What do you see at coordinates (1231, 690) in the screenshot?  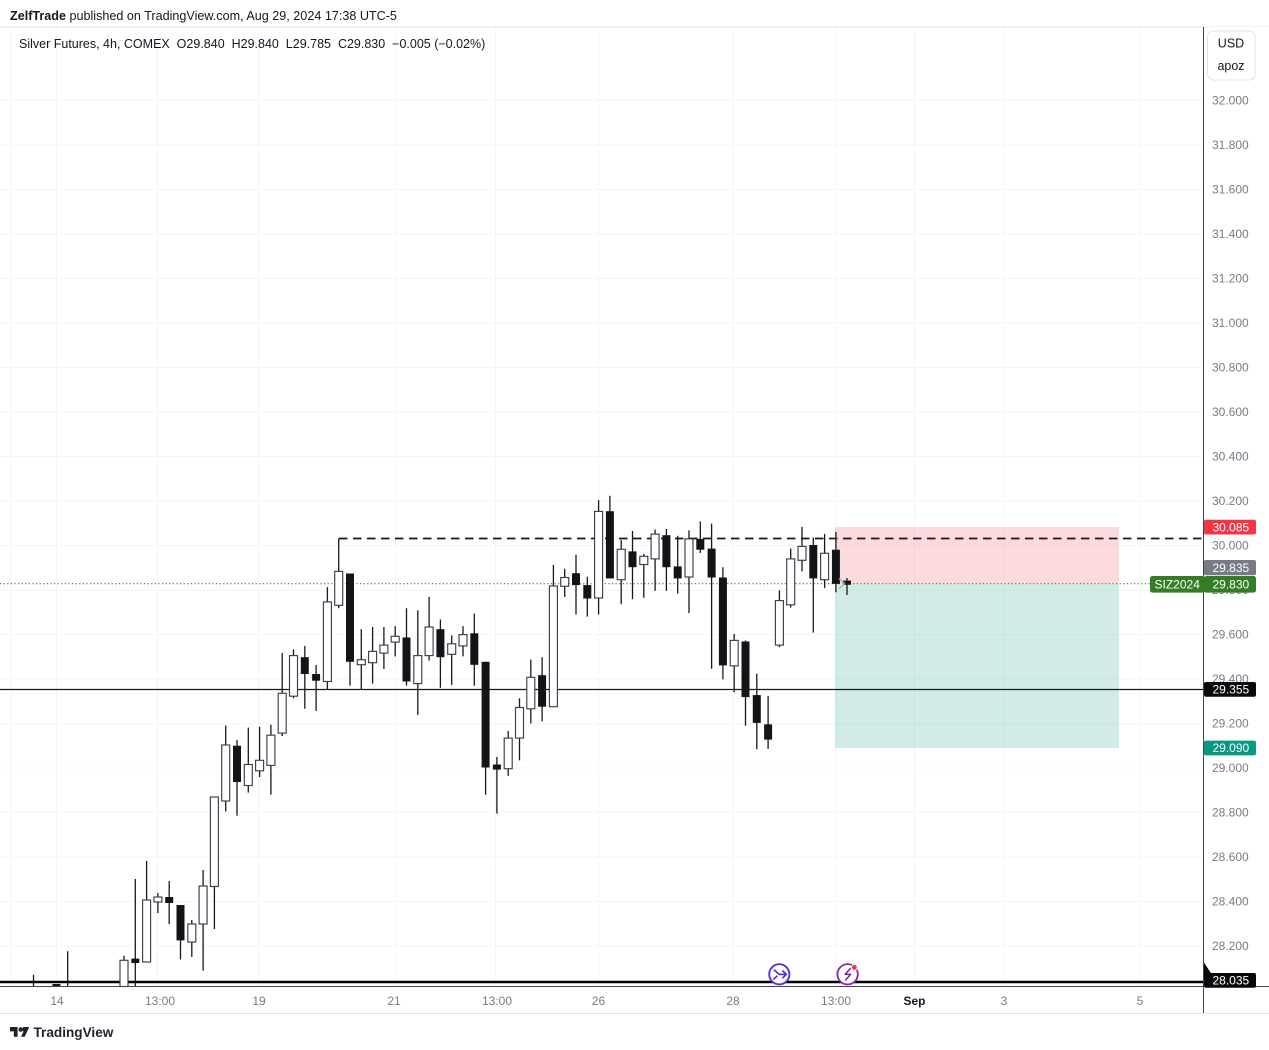 I see `svg-text: 29.355` at bounding box center [1231, 690].